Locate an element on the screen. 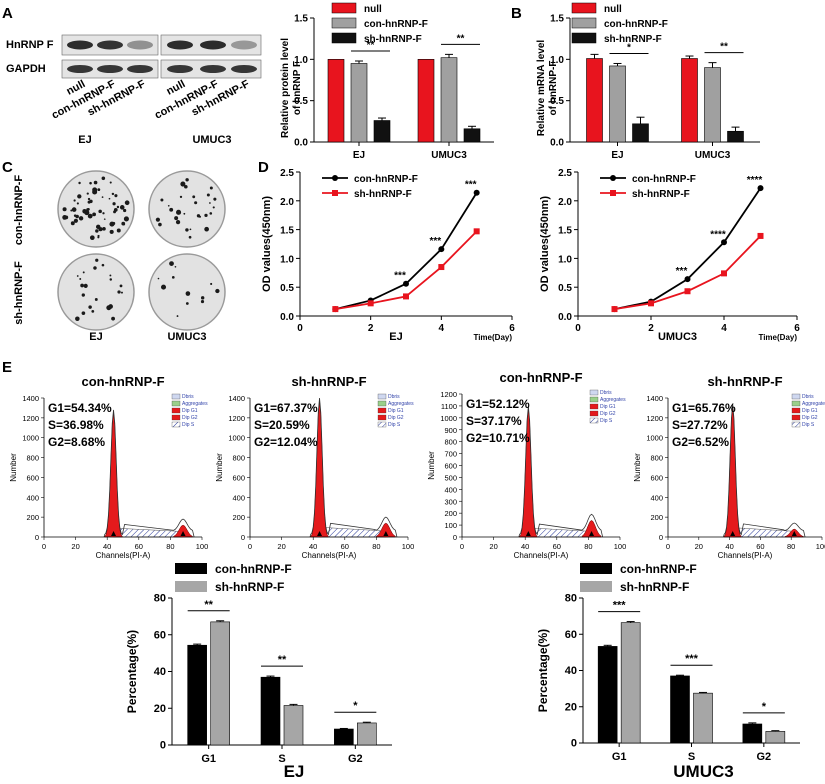 This screenshot has width=825, height=784. x-tick-label: 4 is located at coordinates (724, 328).